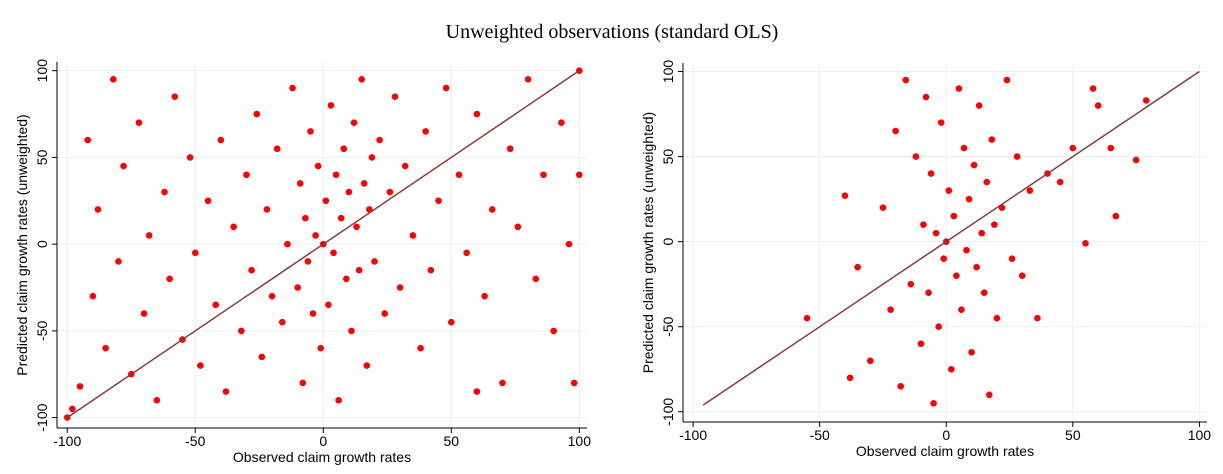 Image resolution: width=1223 pixels, height=474 pixels. Describe the element at coordinates (668, 157) in the screenshot. I see `y-tick-label: 50` at that location.